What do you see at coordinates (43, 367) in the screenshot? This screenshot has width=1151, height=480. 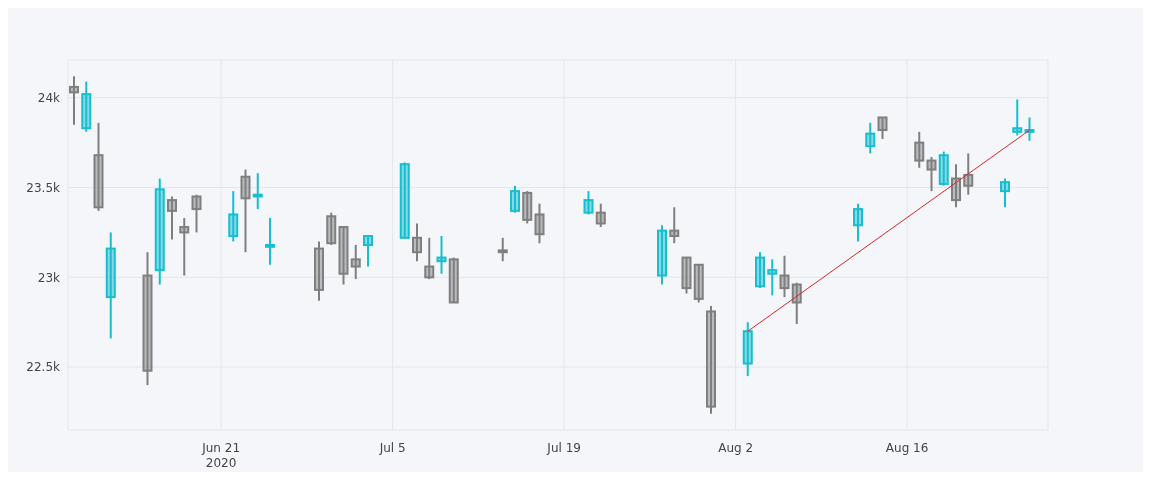 I see `y-tick-label: 22.5k` at bounding box center [43, 367].